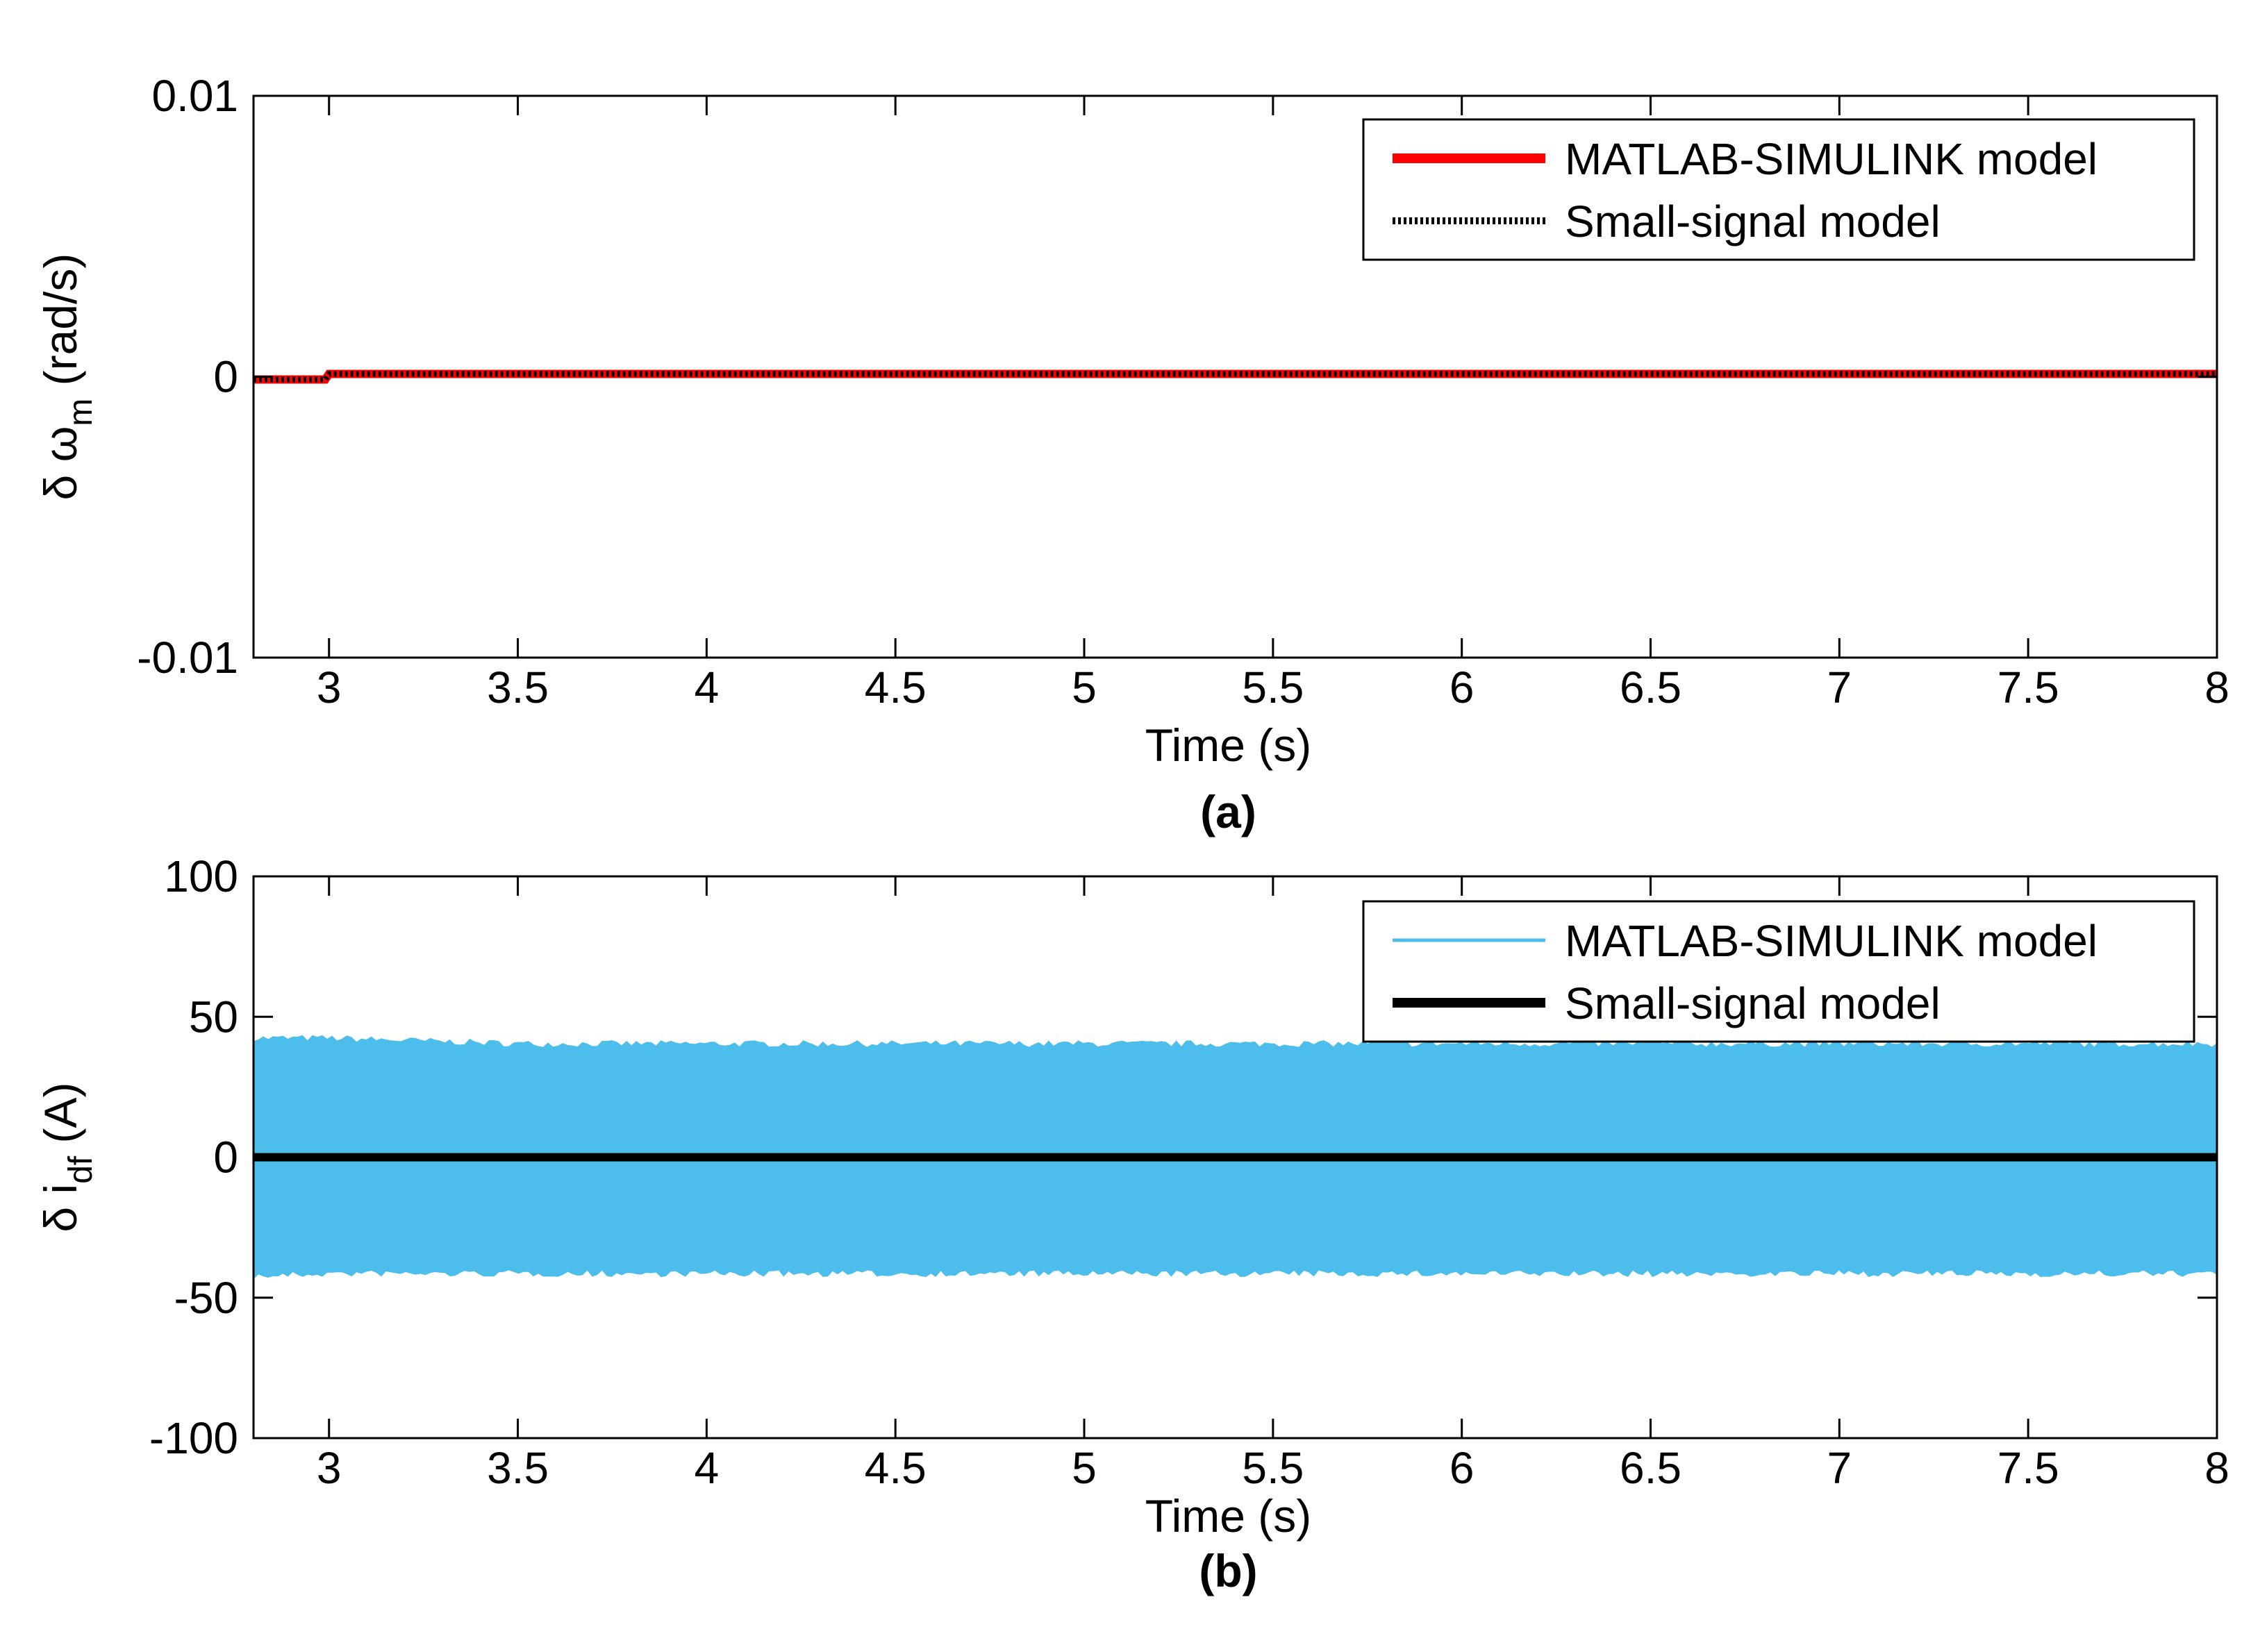 This screenshot has width=2251, height=1652. Describe the element at coordinates (61, 463) in the screenshot. I see `y-axis-label-main: δ ω` at that location.